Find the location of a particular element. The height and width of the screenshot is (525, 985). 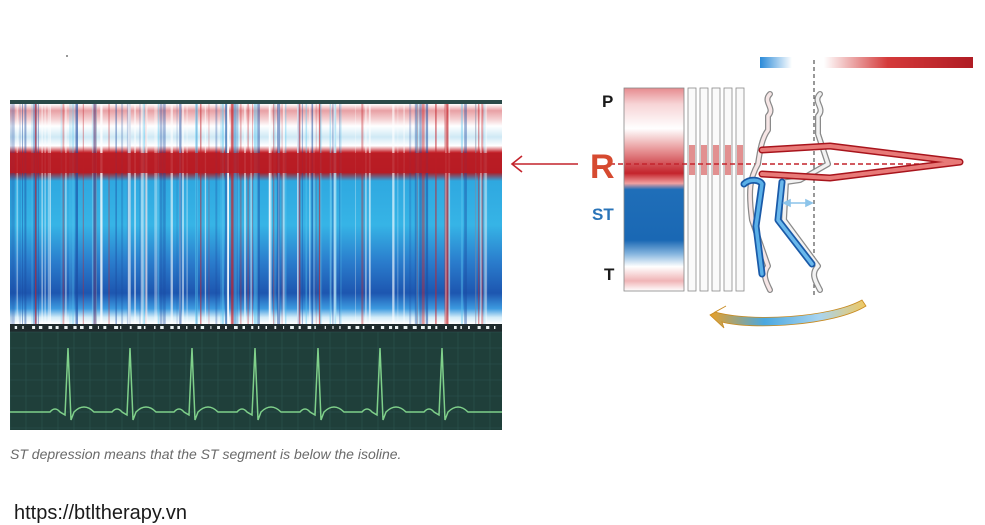

gradient-column is located at coordinates (654, 189).